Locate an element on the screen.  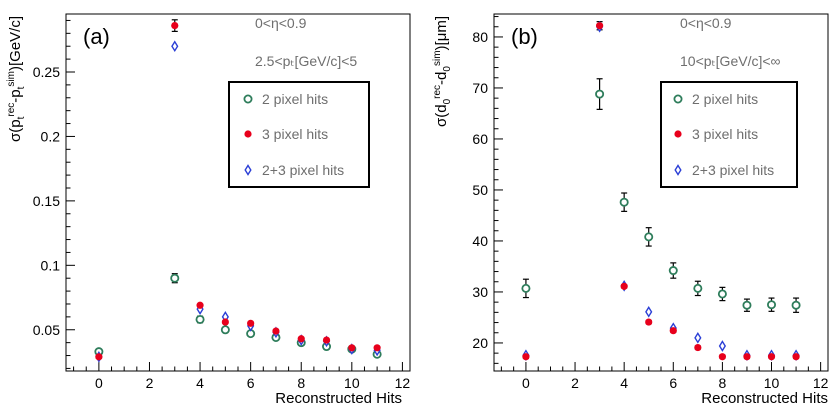
legend-a: 2 pixel hits 3 pixel hits 2+3 pixel hits is located at coordinates (299, 134).